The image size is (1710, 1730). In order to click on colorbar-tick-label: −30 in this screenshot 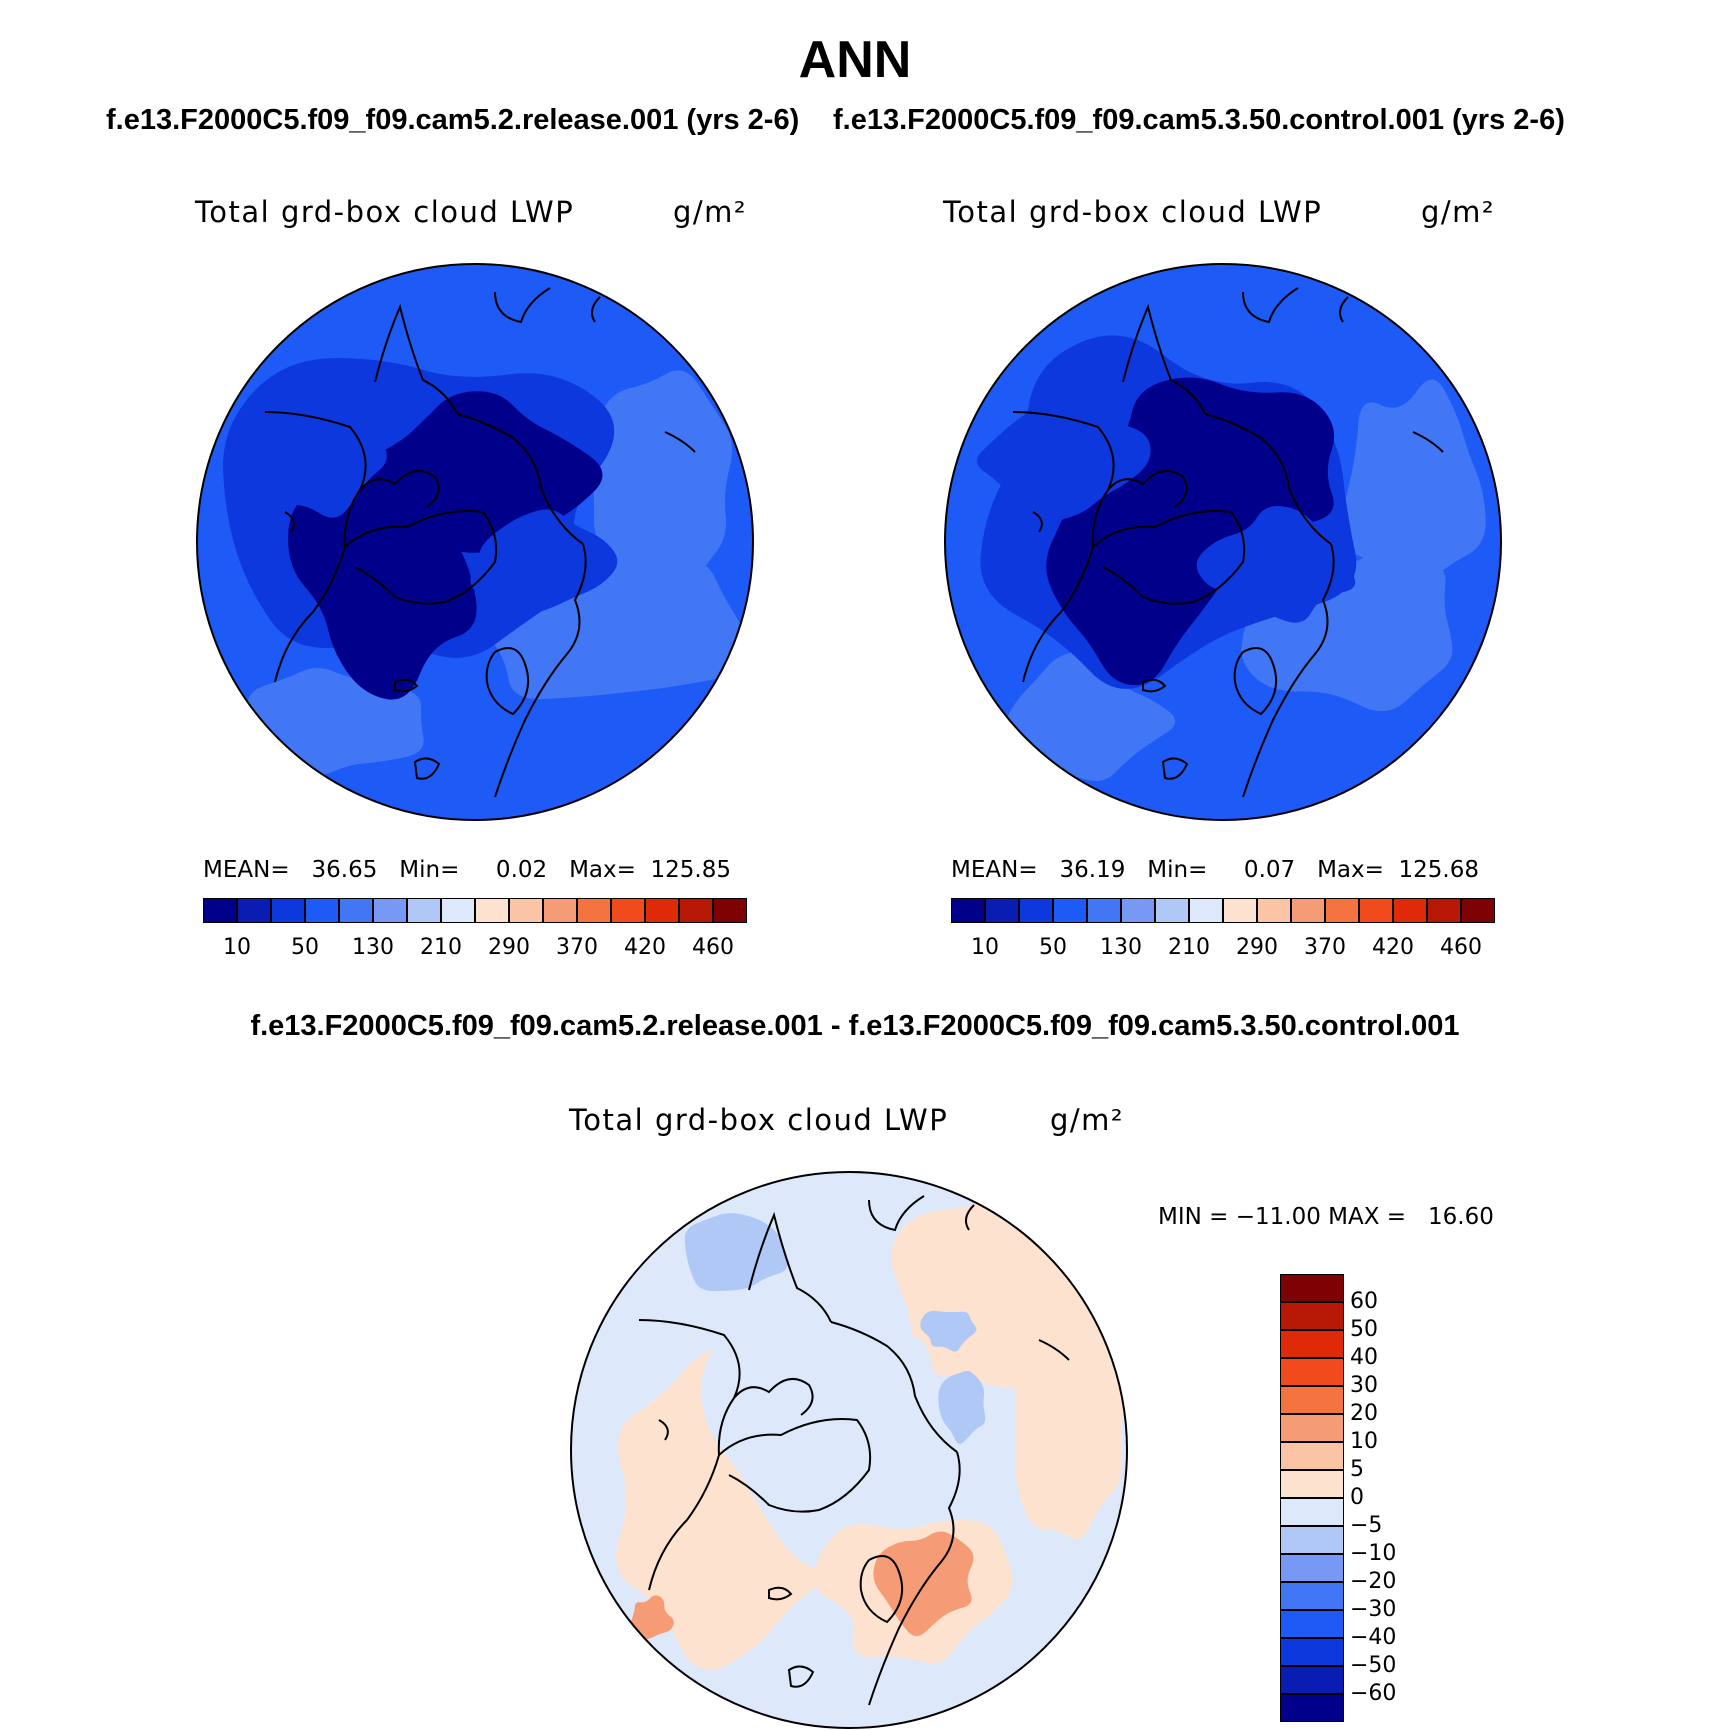, I will do `click(1373, 1609)`.